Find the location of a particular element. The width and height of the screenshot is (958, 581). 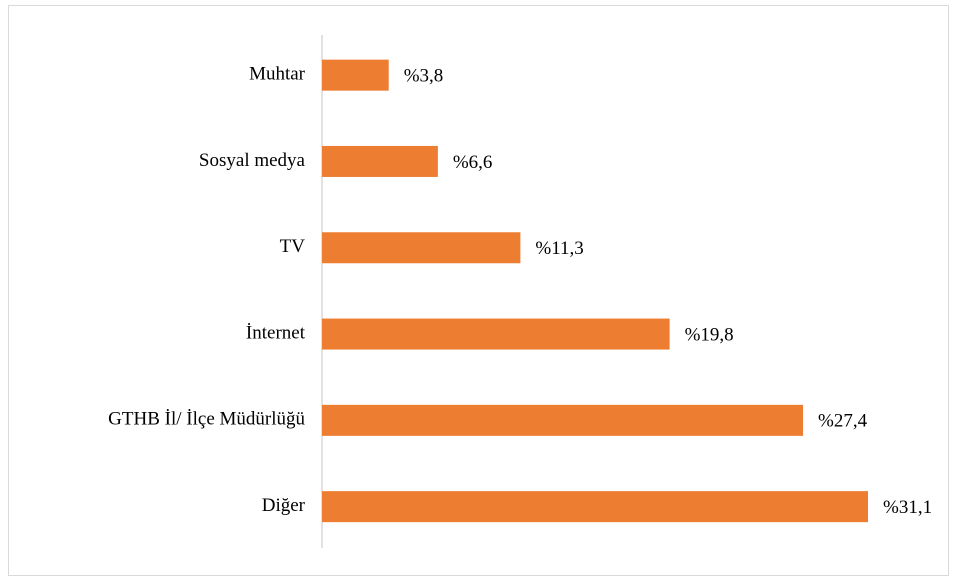

value-label: %31,1 is located at coordinates (907, 507).